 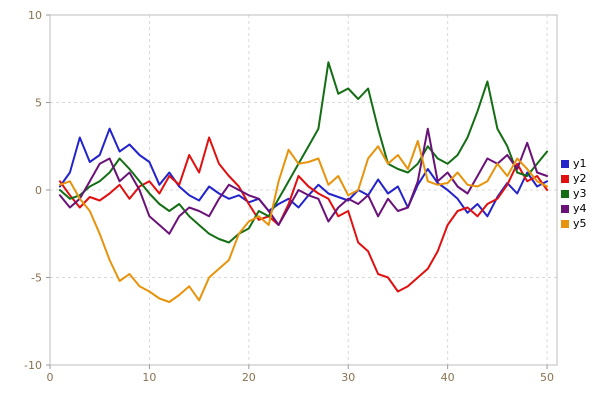 I want to click on x-tick-label: 0, so click(x=50, y=377).